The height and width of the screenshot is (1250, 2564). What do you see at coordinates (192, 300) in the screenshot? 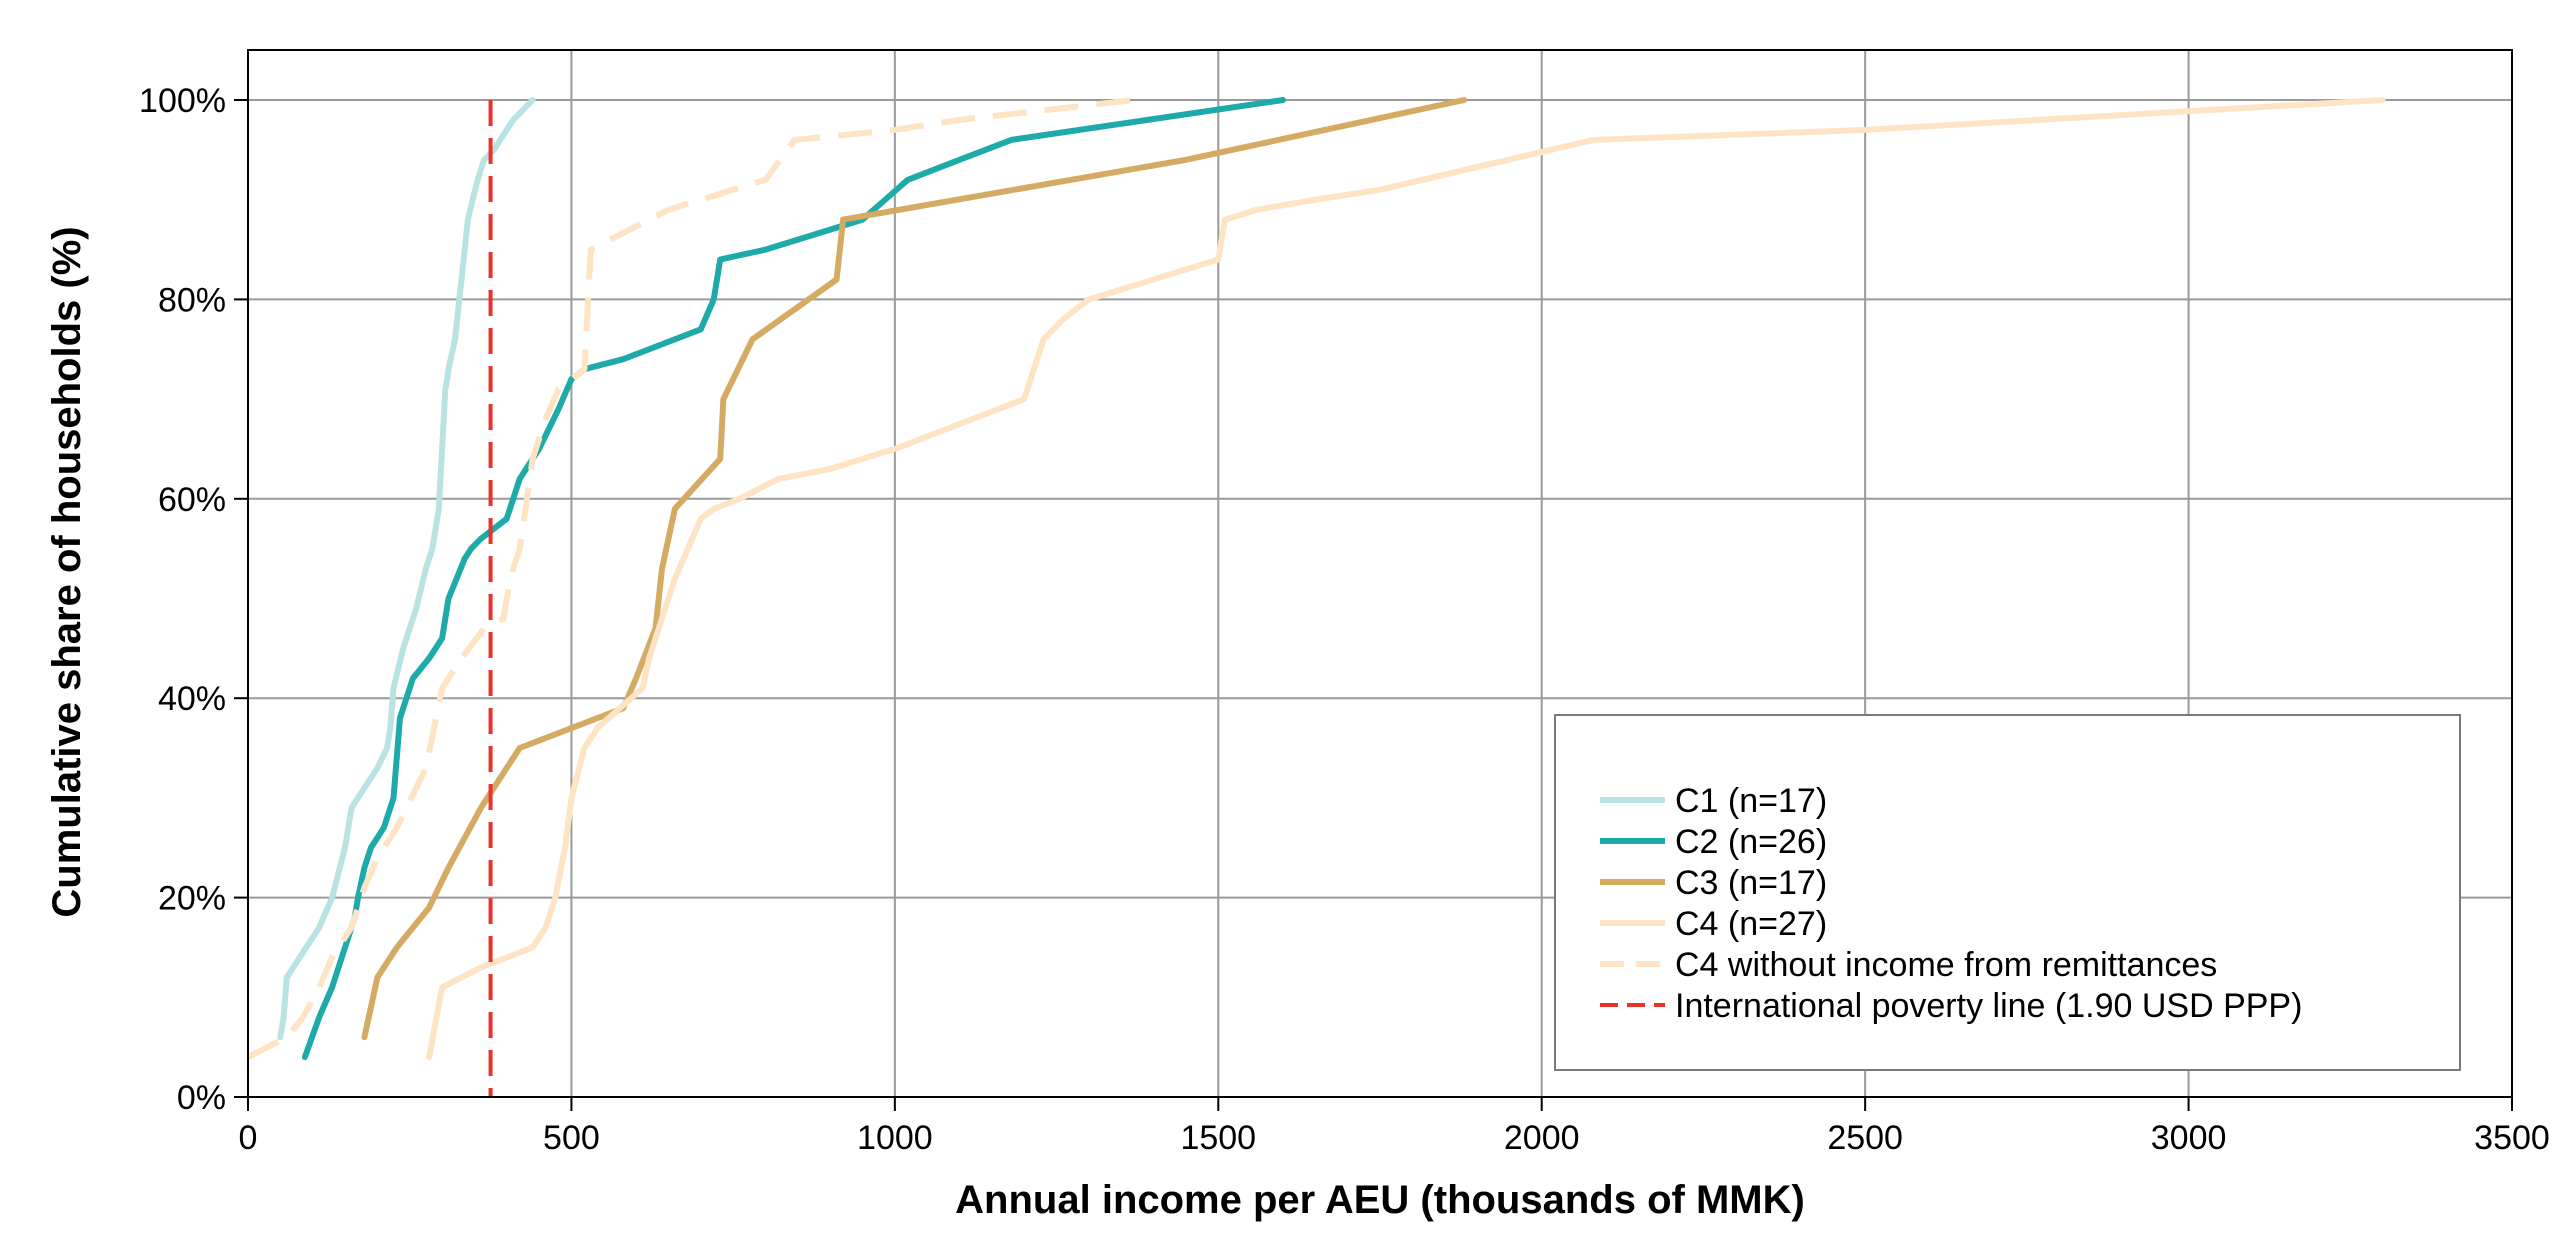
I see `y-tick-label: 80%` at bounding box center [192, 300].